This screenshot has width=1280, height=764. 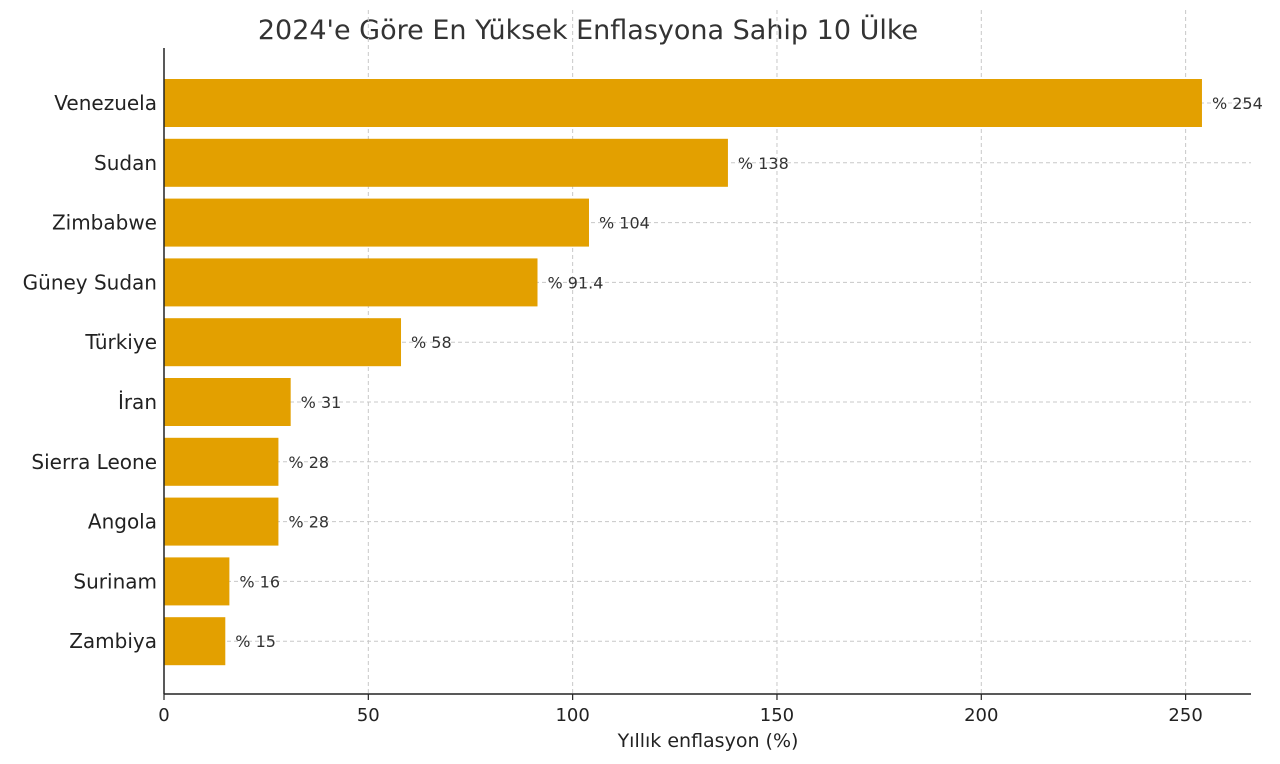 What do you see at coordinates (576, 282) in the screenshot?
I see `data-label: % 91.4` at bounding box center [576, 282].